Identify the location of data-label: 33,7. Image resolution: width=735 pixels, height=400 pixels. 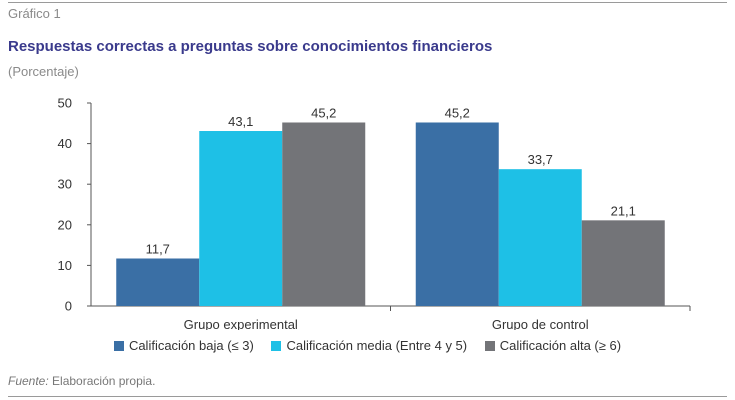
(540, 159).